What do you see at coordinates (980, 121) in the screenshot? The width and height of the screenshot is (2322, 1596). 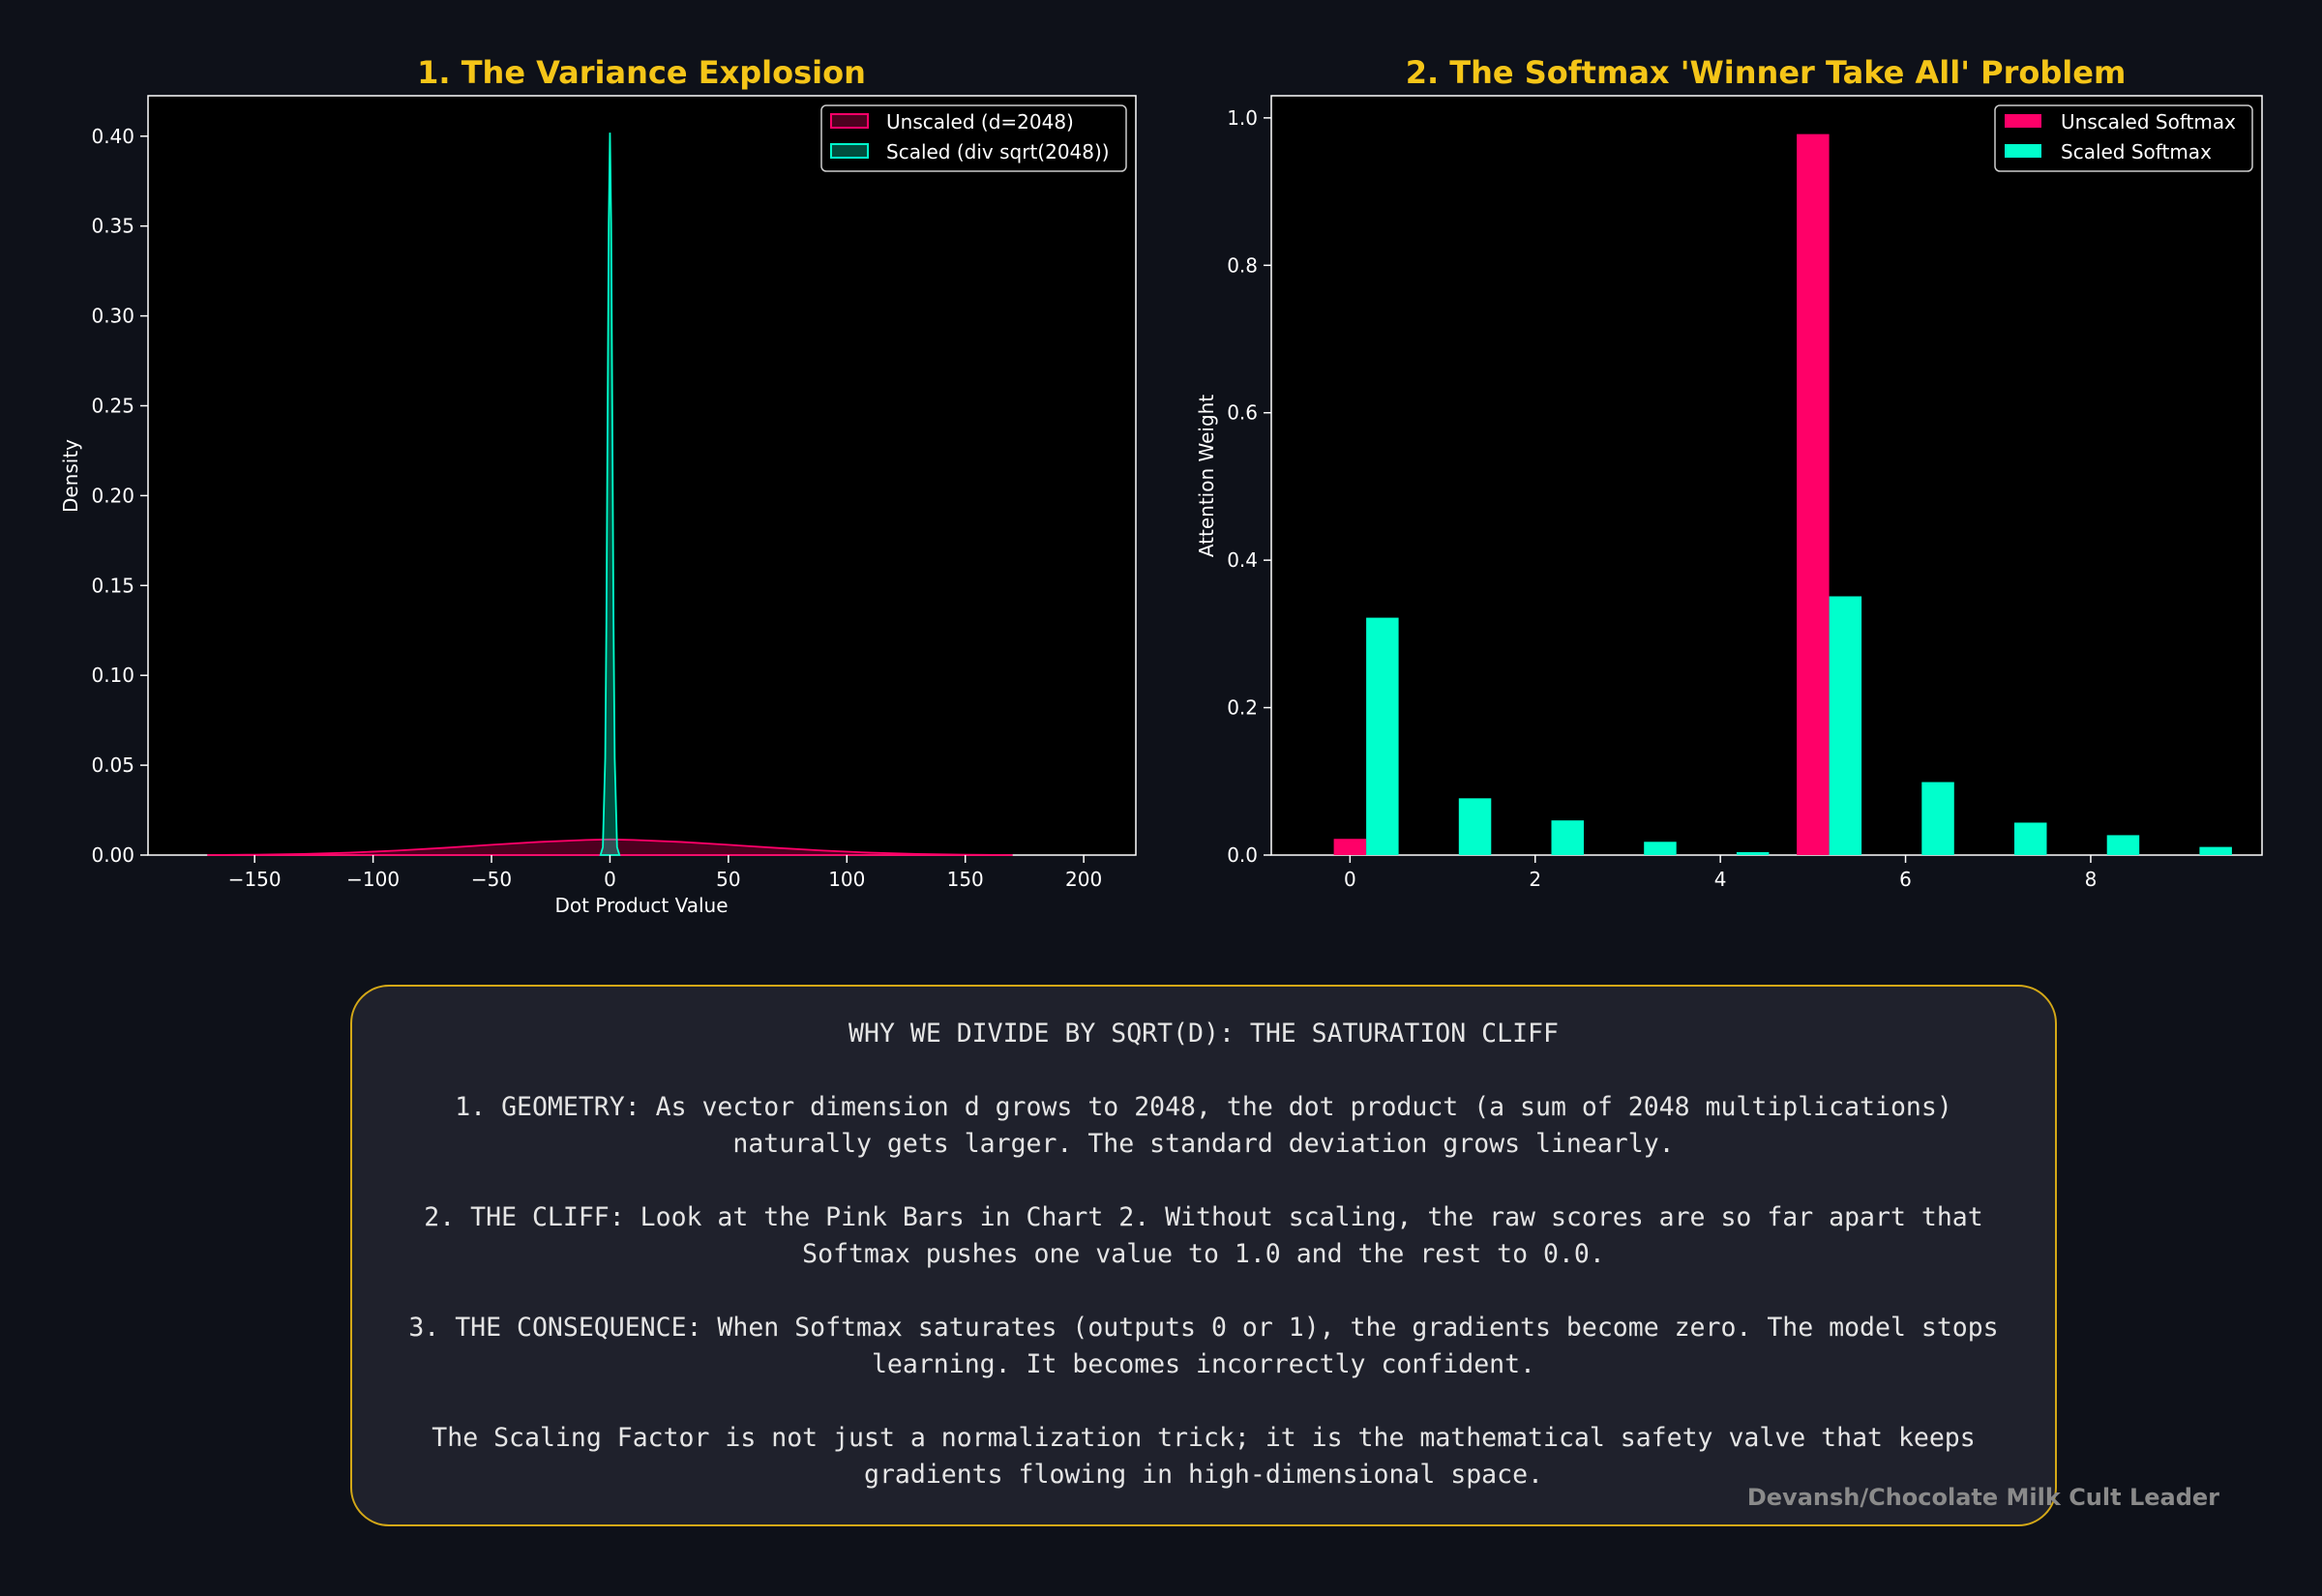 I see `legend-label-unscaled: Unscaled (d=2048)` at bounding box center [980, 121].